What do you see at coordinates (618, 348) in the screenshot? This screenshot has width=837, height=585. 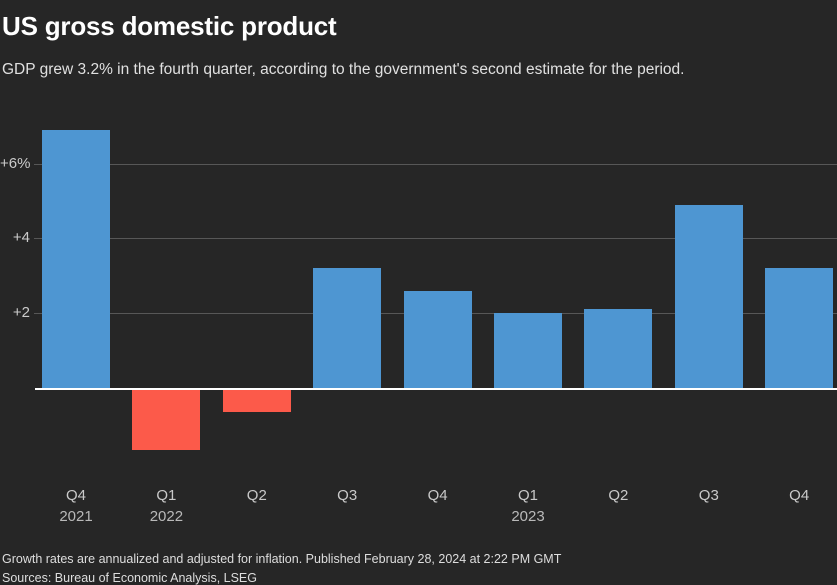 I see `bar-q2-2023` at bounding box center [618, 348].